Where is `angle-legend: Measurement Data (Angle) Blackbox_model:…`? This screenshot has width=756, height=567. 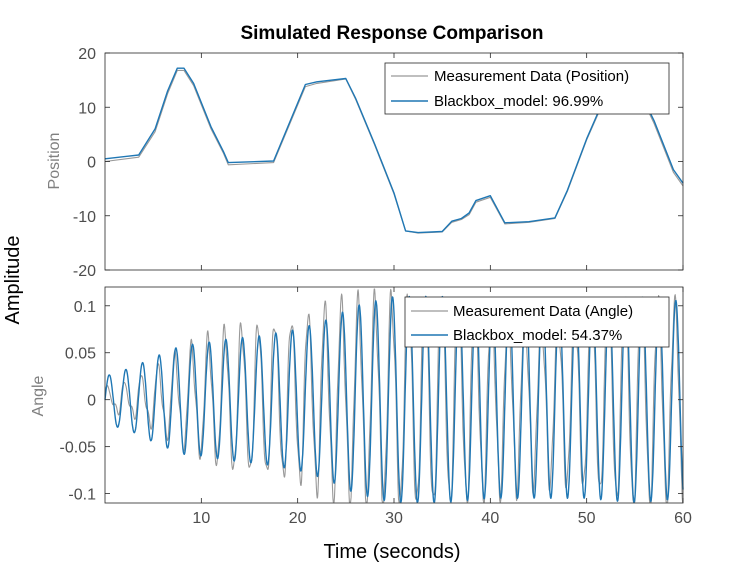
angle-legend: Measurement Data (Angle) Blackbox_model:… is located at coordinates (537, 322).